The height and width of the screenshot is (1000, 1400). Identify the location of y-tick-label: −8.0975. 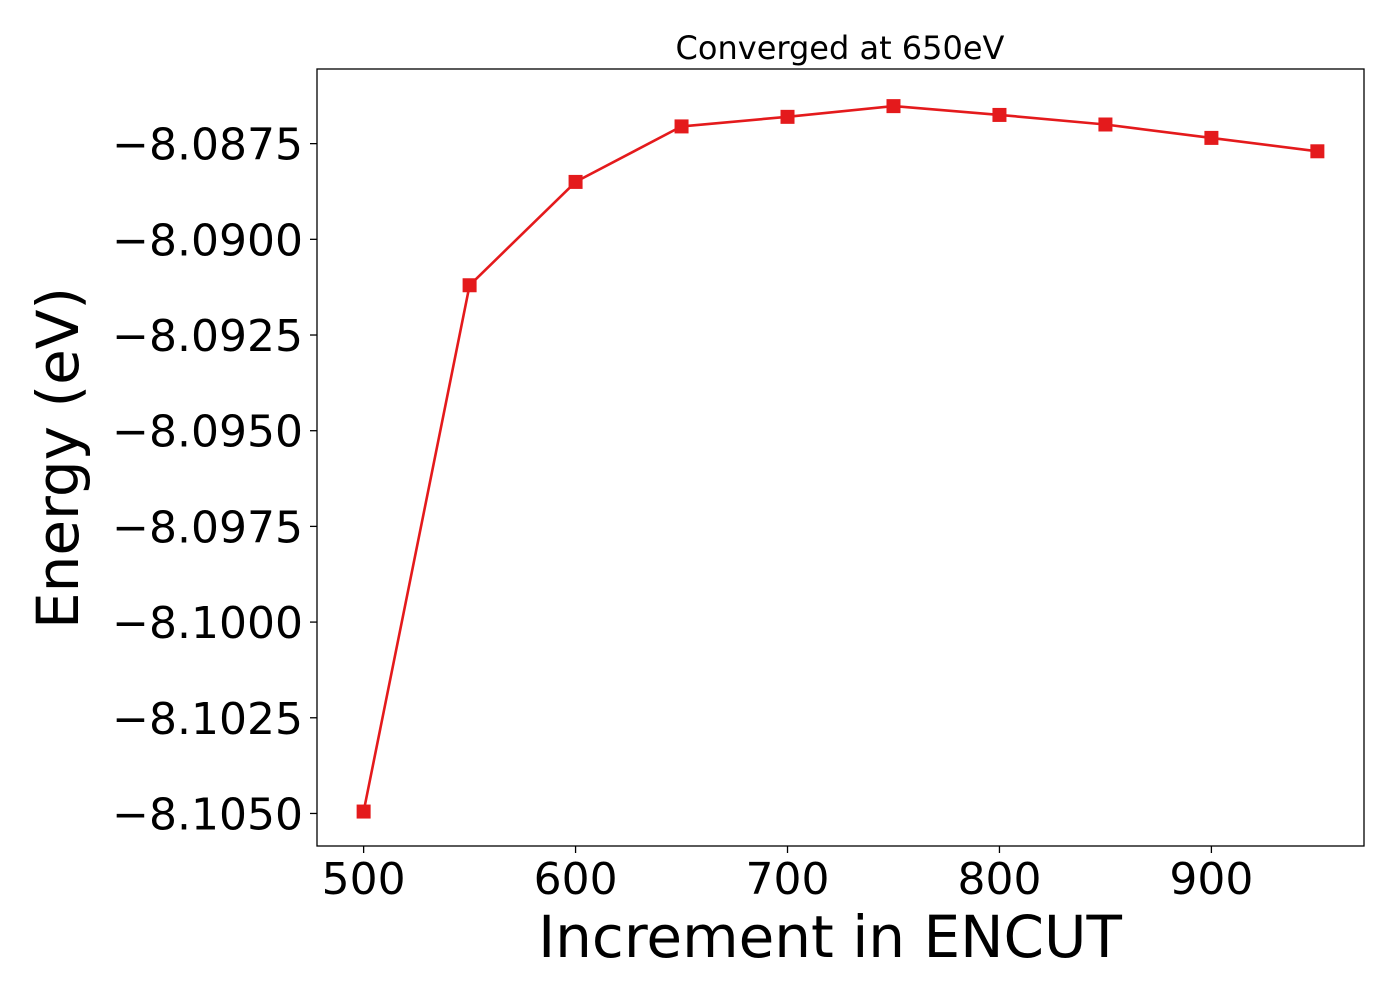
(207, 527).